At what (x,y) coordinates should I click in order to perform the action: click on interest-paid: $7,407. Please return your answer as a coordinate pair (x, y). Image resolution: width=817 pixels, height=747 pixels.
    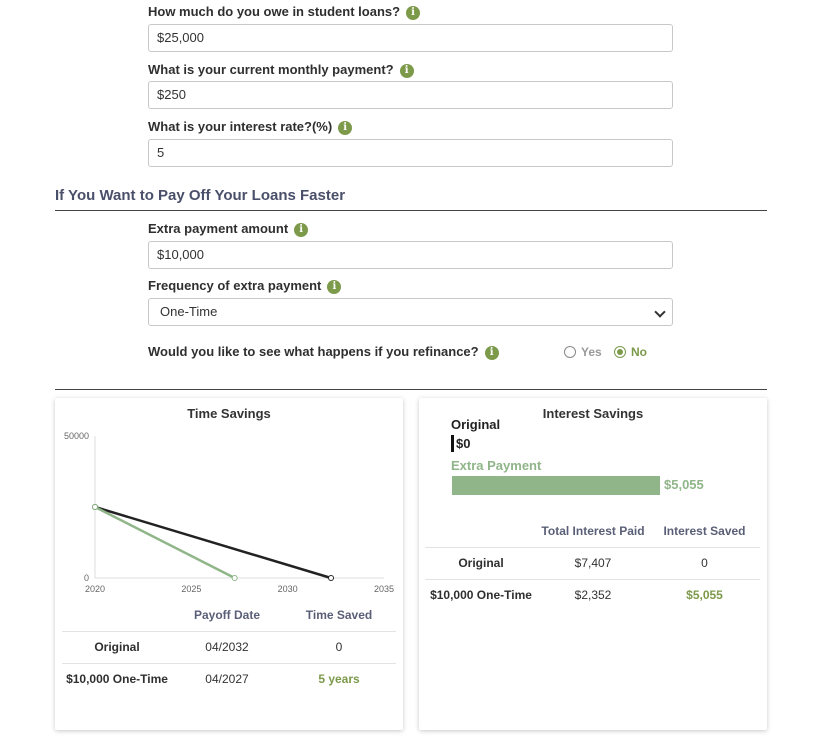
    Looking at the image, I should click on (593, 562).